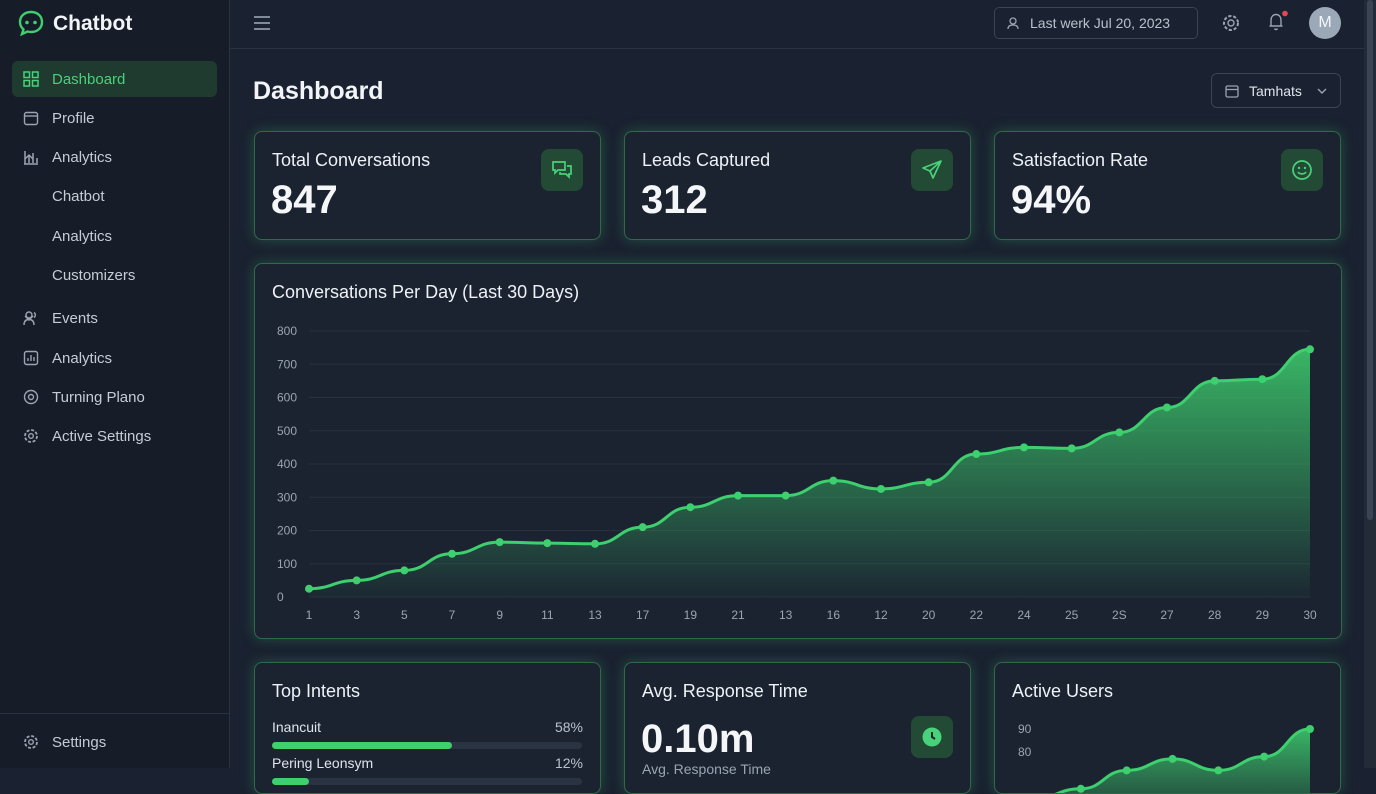  Describe the element at coordinates (287, 364) in the screenshot. I see `y-tick-label: 700` at that location.